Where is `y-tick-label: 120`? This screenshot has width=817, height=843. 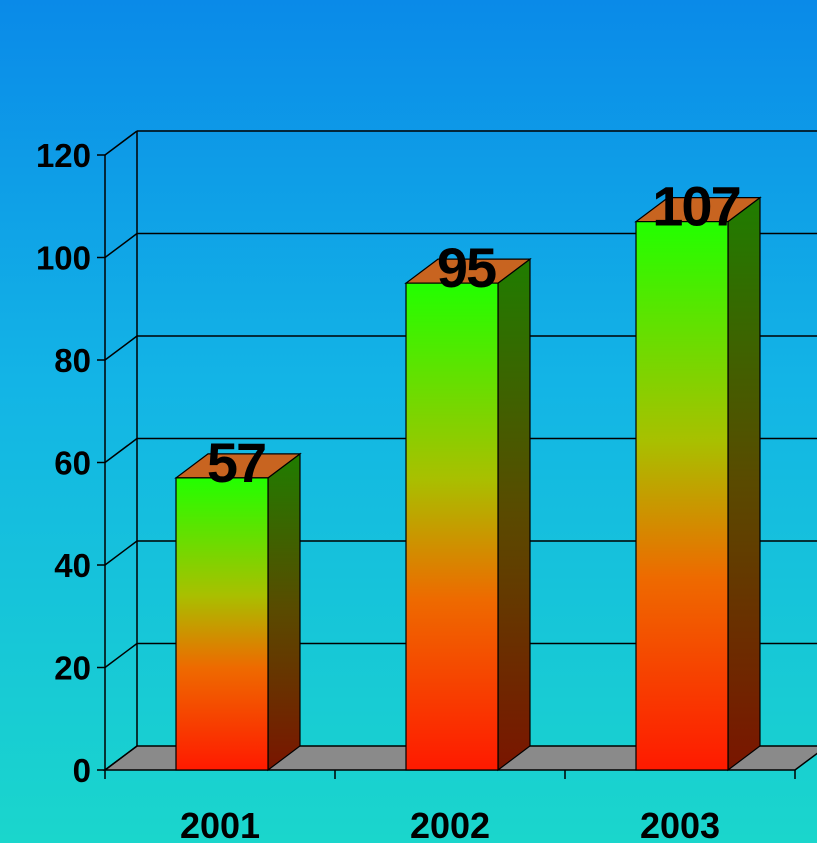
y-tick-label: 120 is located at coordinates (63, 155).